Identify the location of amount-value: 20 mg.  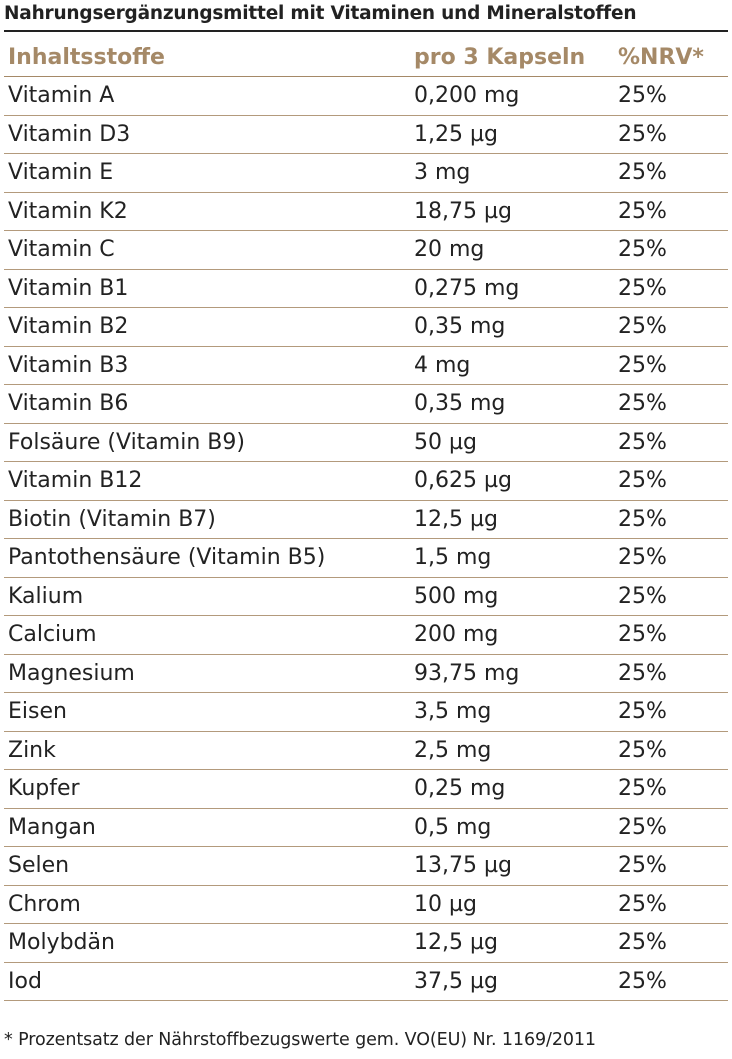
(512, 250).